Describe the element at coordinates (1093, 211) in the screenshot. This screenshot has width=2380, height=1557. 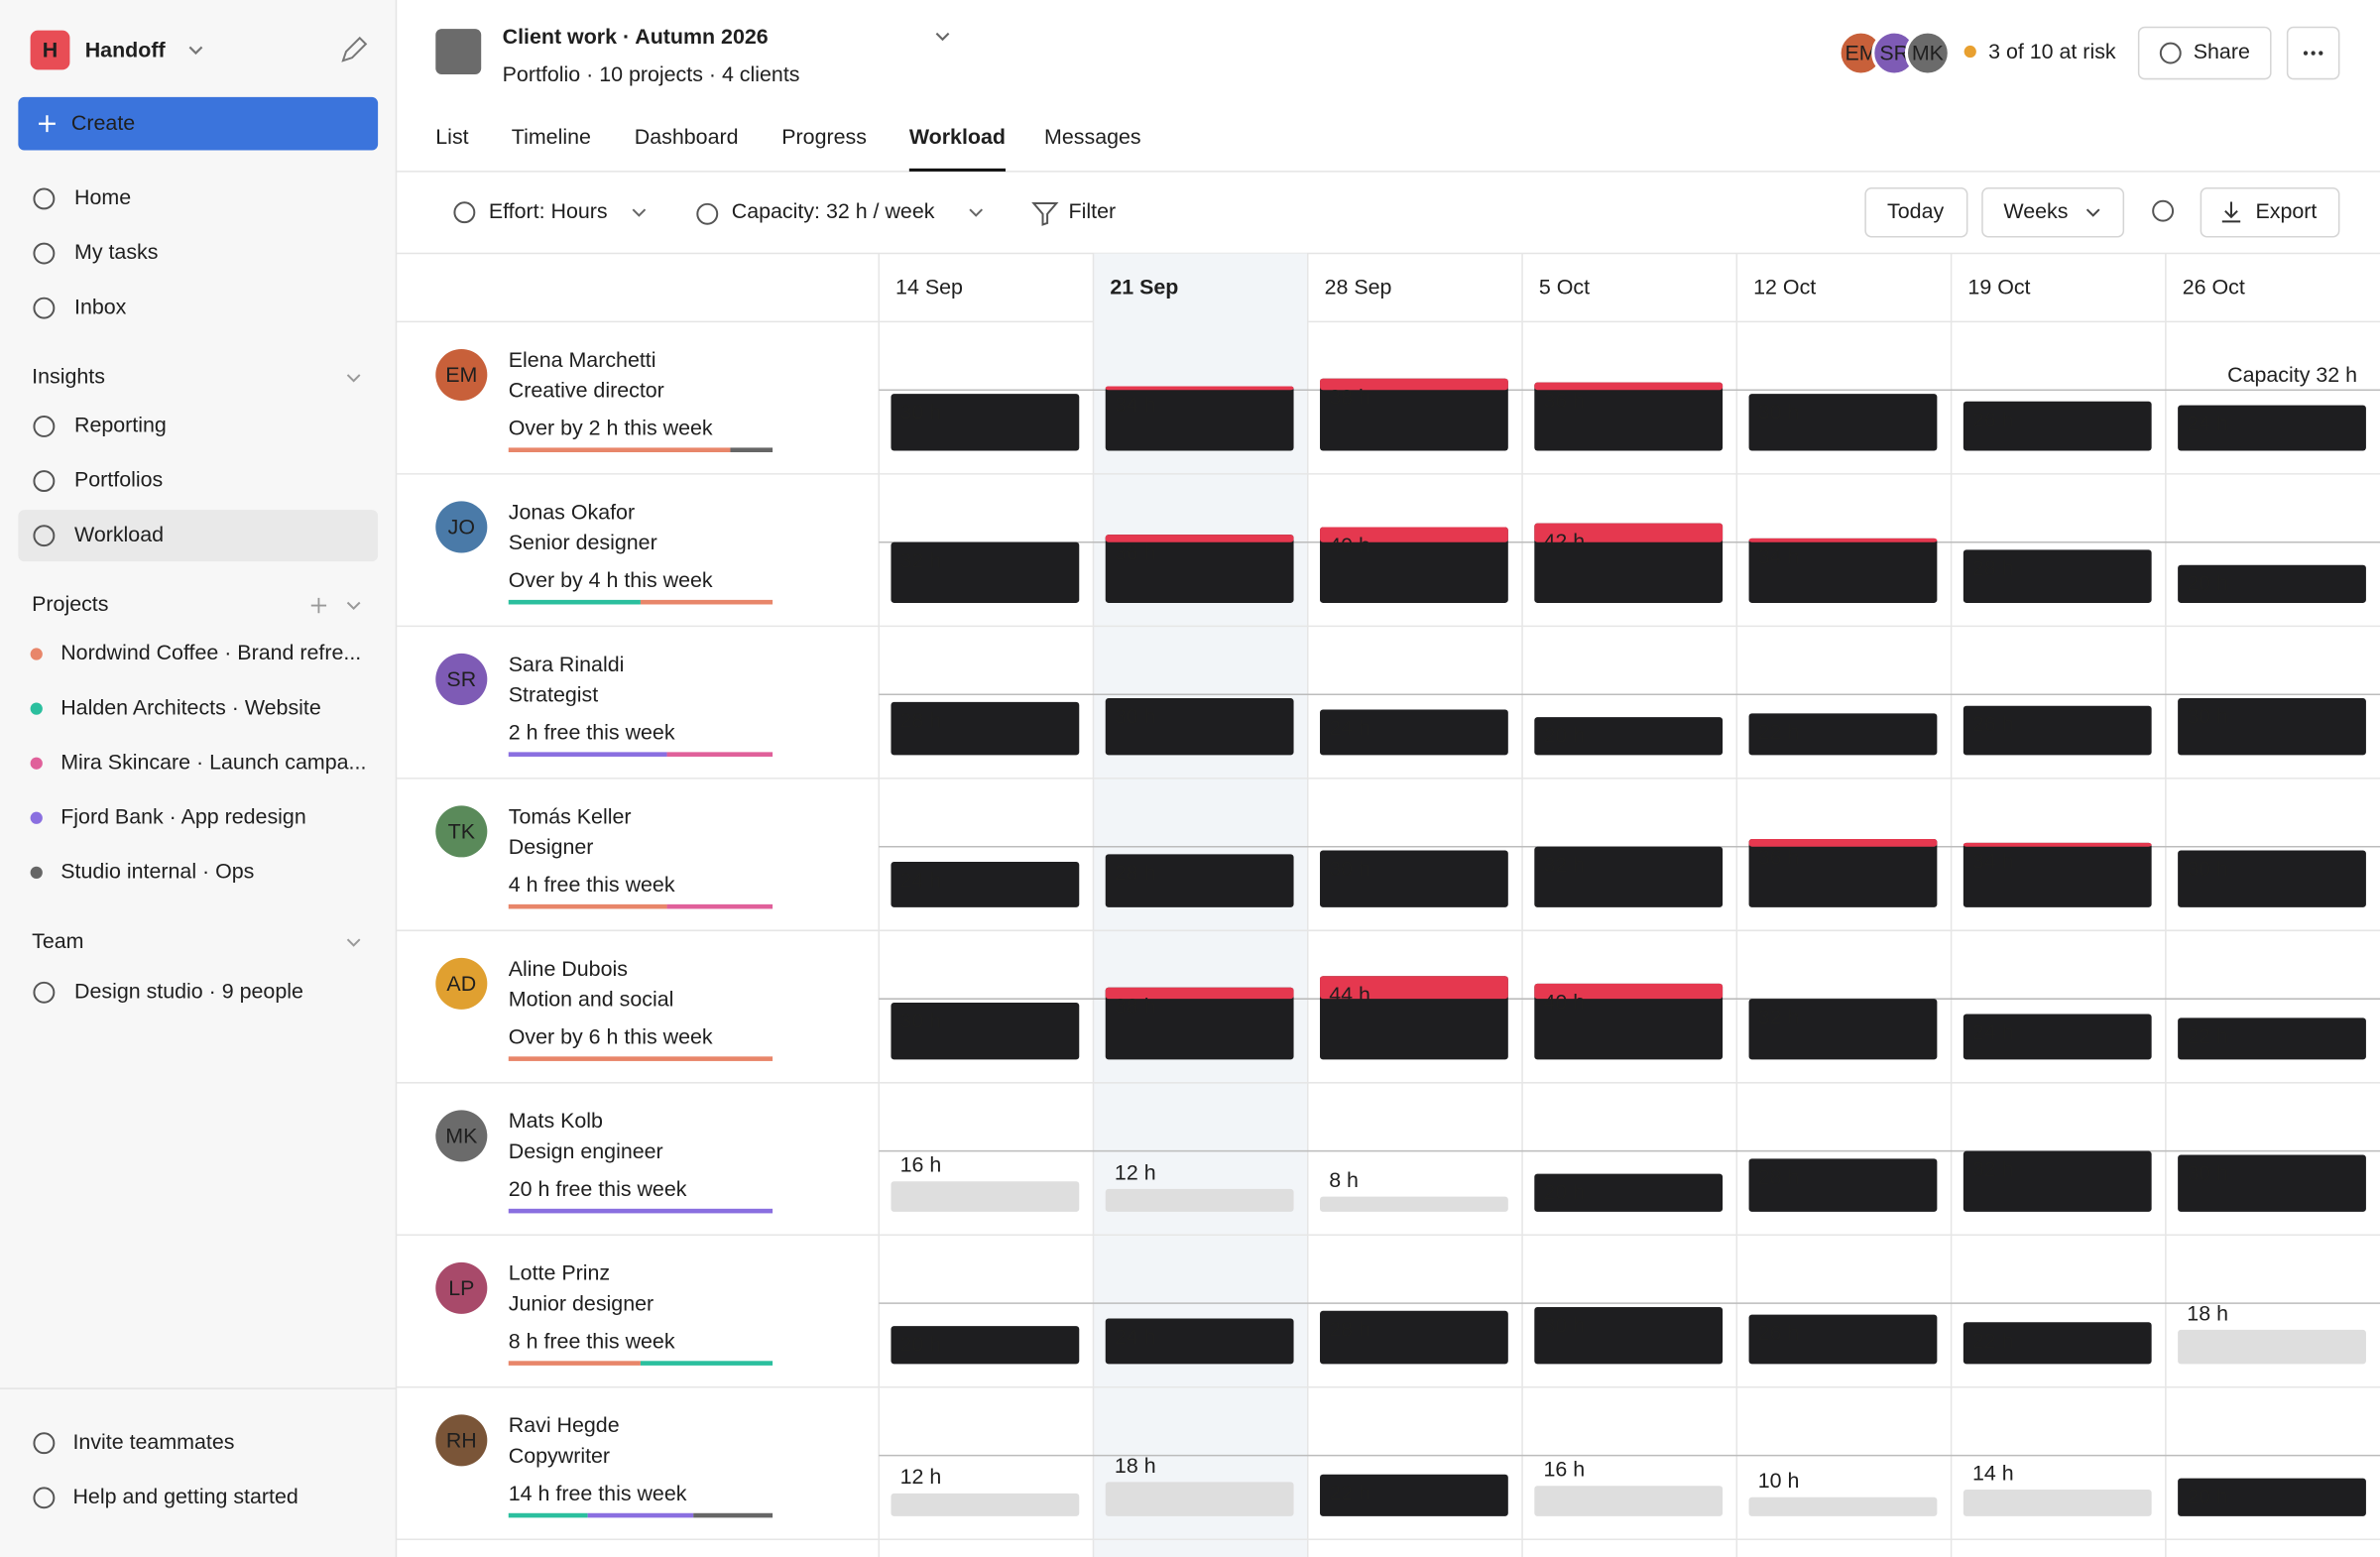
I see `filter-button: Filter` at that location.